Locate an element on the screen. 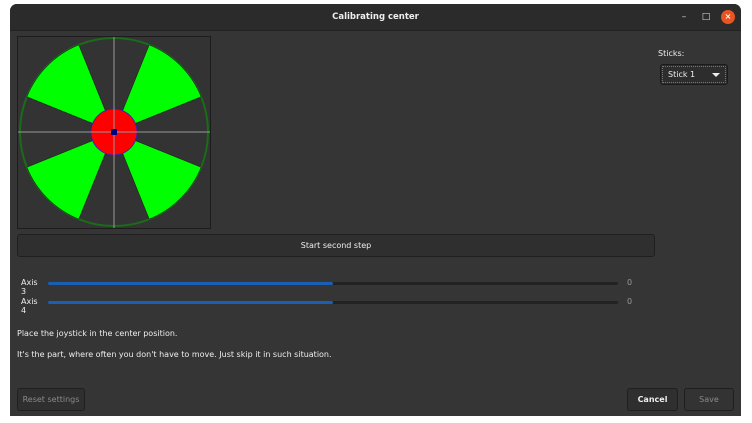 The image size is (752, 423). joystick-visualizer is located at coordinates (114, 132).